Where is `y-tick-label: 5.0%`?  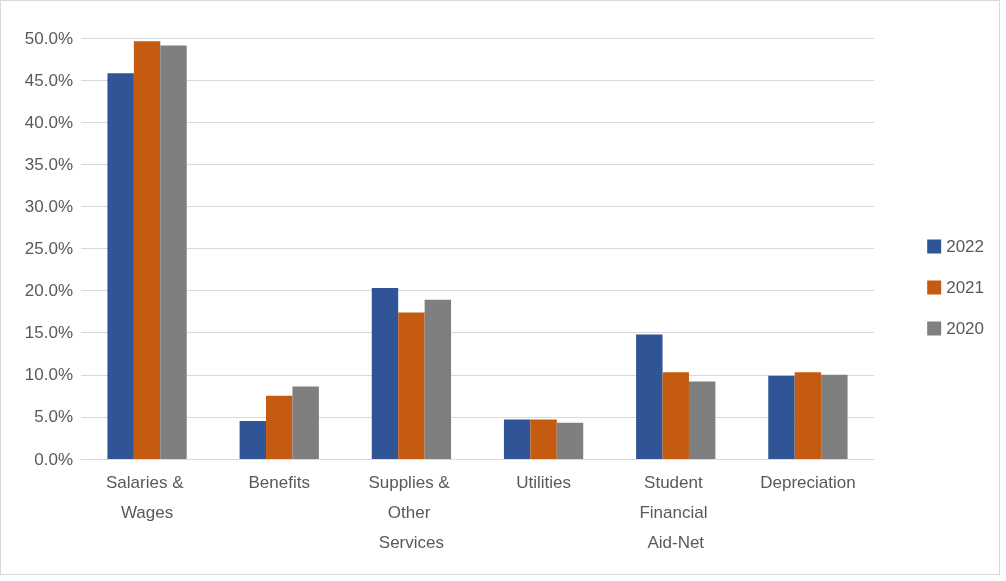 y-tick-label: 5.0% is located at coordinates (53, 417).